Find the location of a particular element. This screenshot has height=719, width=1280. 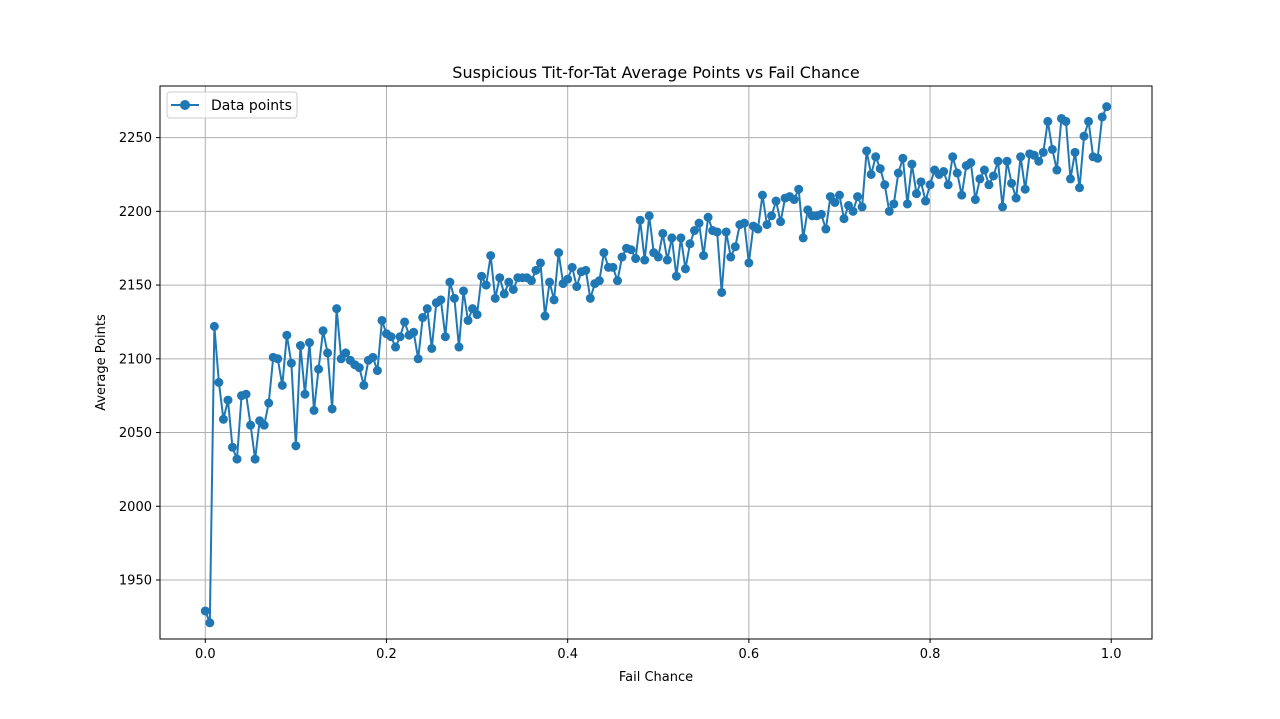

y-tick-label: 2200 is located at coordinates (135, 212).